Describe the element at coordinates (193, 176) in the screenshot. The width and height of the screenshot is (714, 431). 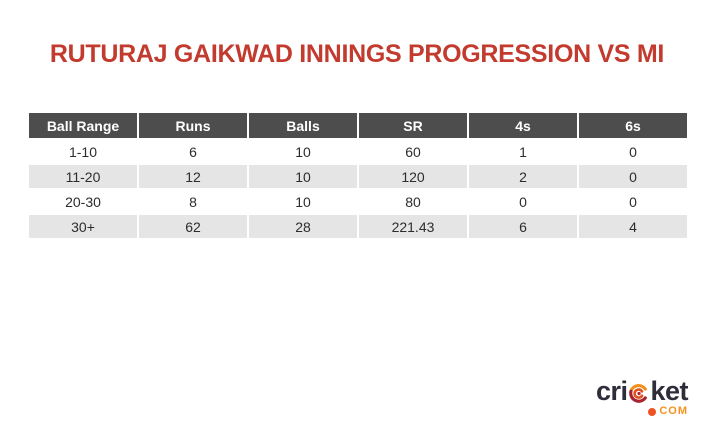
I see `table-cell: 12` at that location.